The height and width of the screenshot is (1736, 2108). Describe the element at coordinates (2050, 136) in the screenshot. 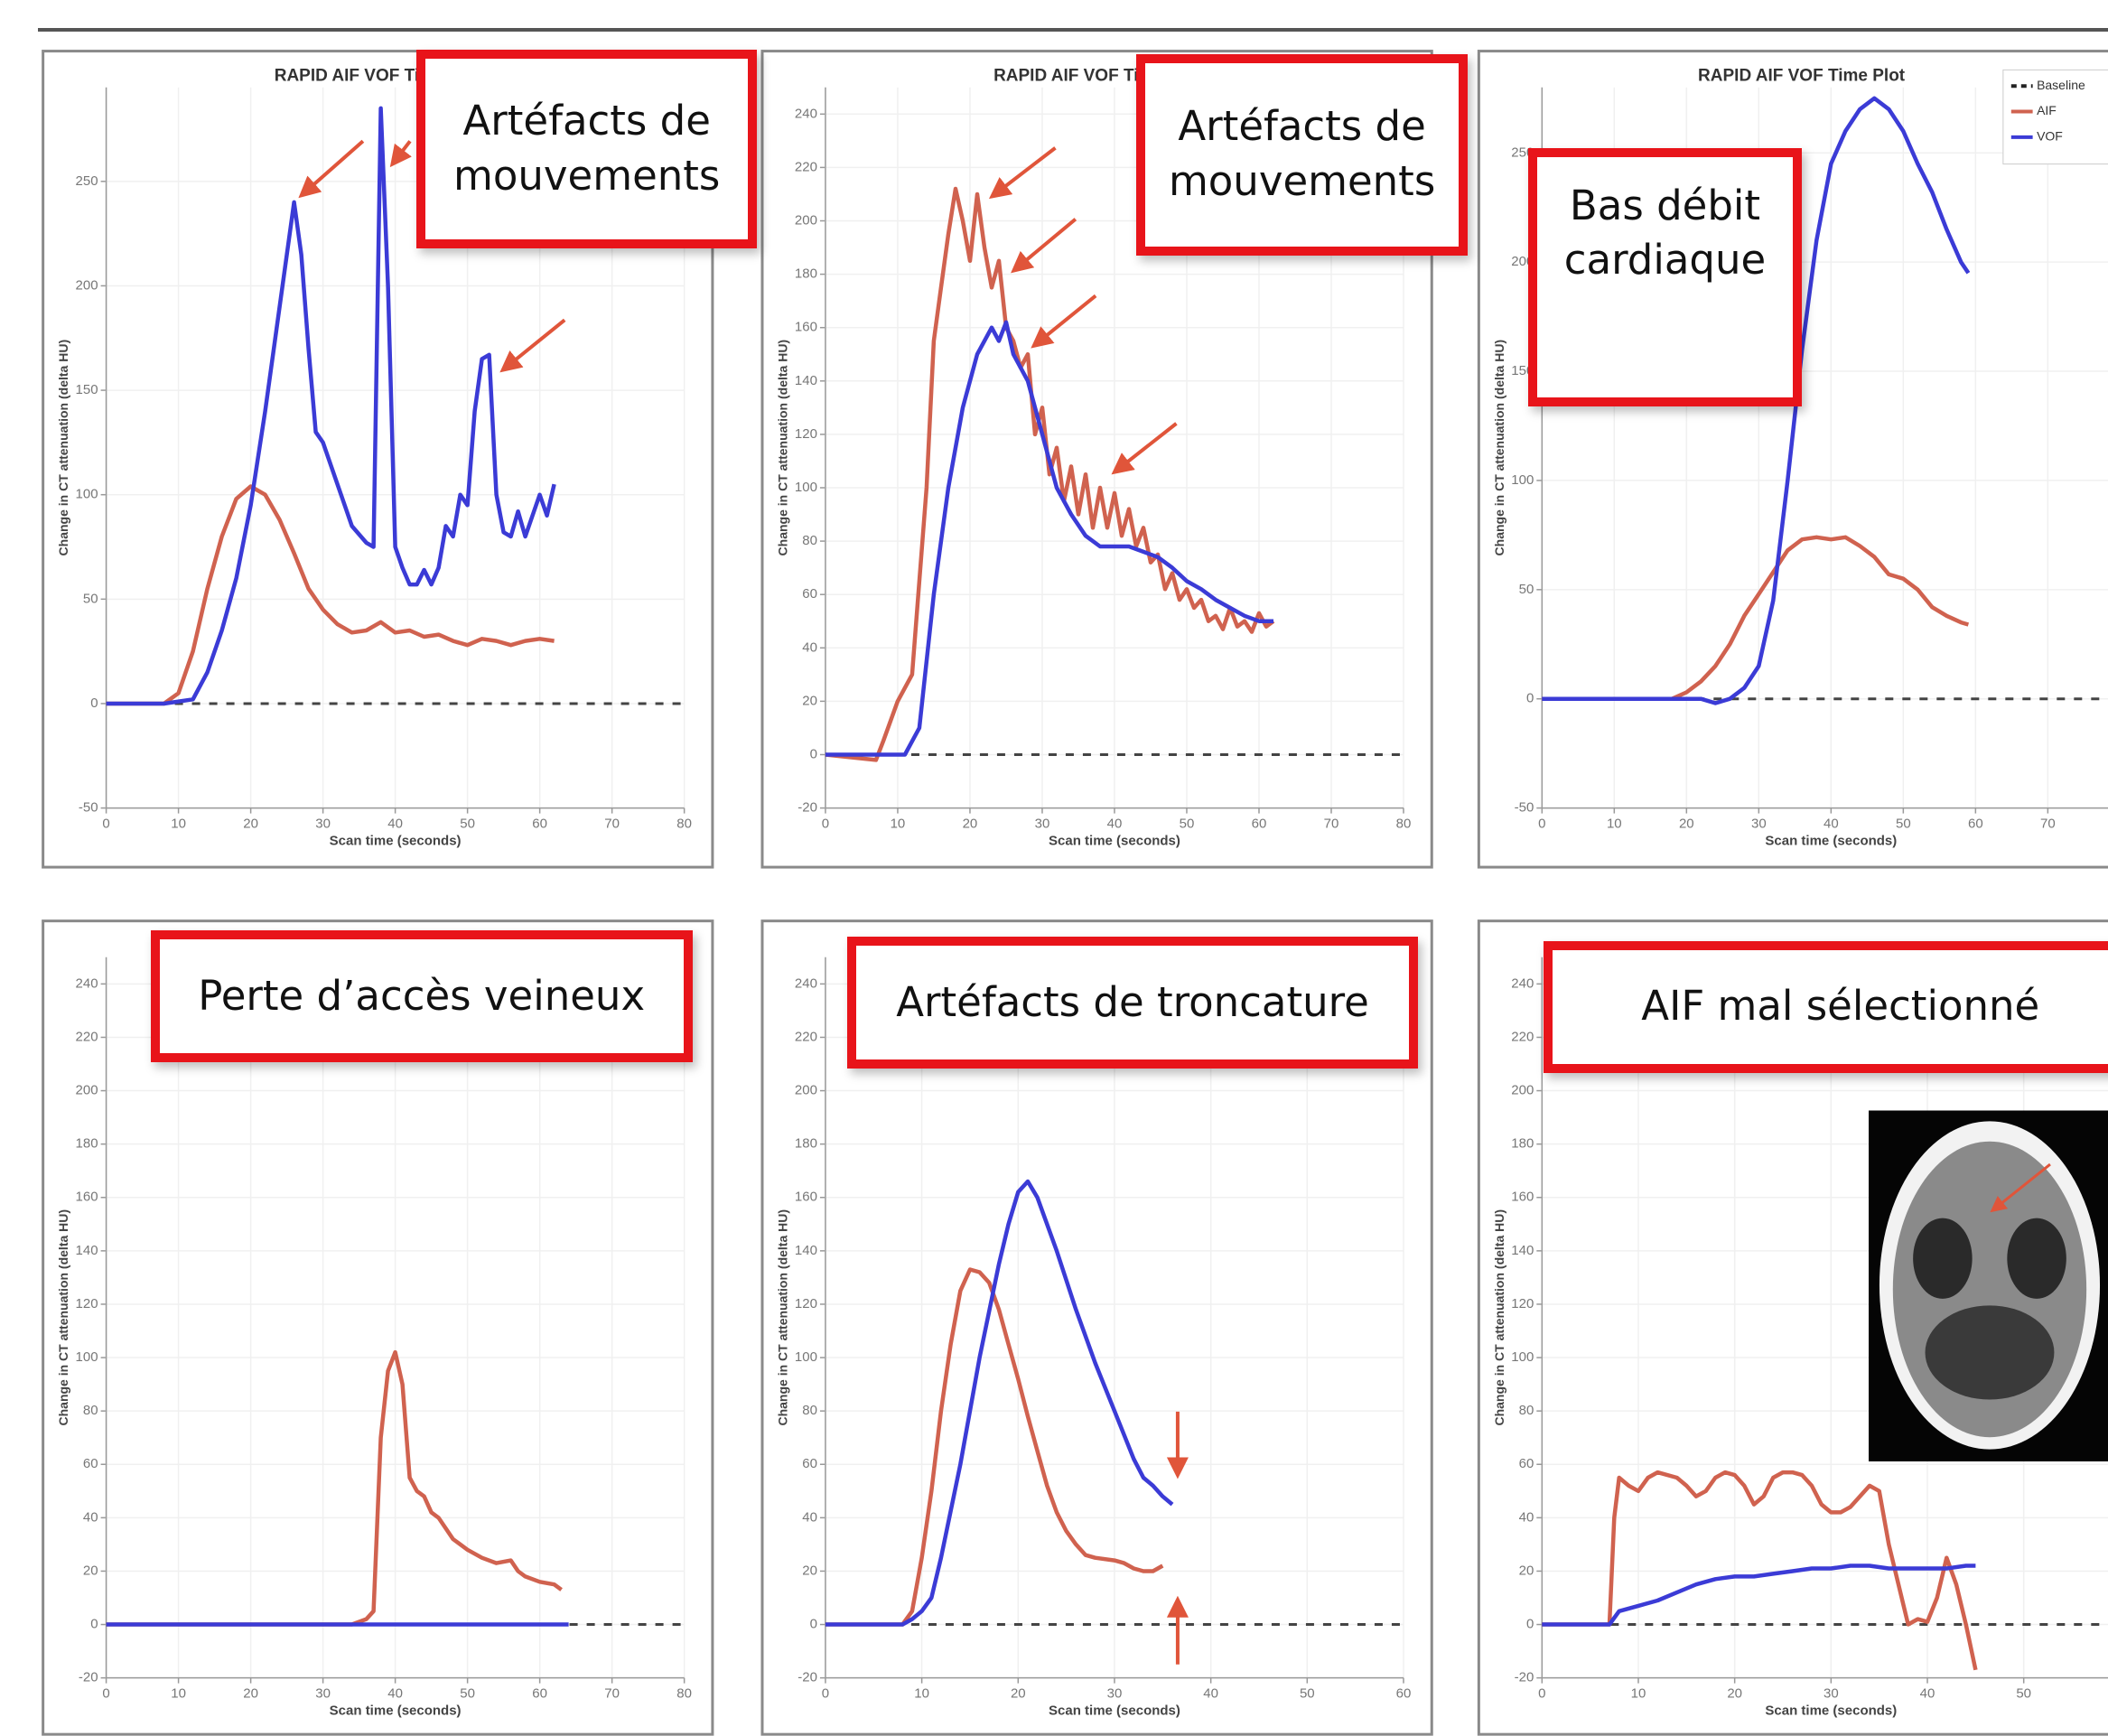

I see `legend-label: VOF` at that location.